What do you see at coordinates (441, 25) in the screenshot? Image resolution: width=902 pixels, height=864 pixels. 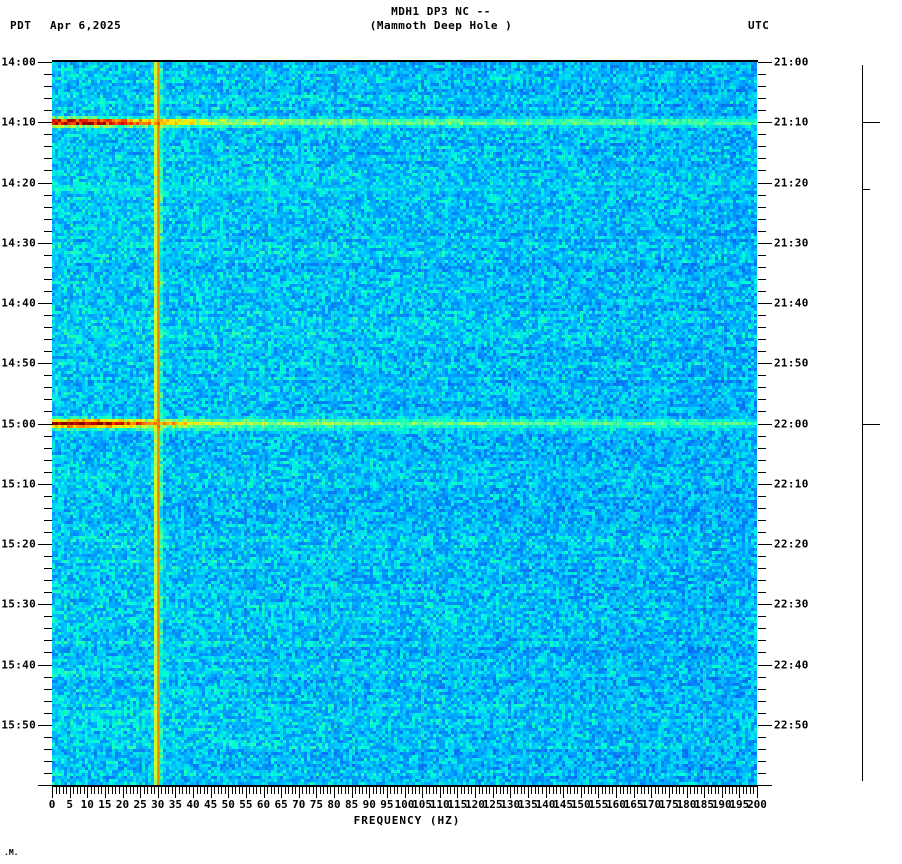 I see `chart-title-location: (Mammoth Deep Hole )` at bounding box center [441, 25].